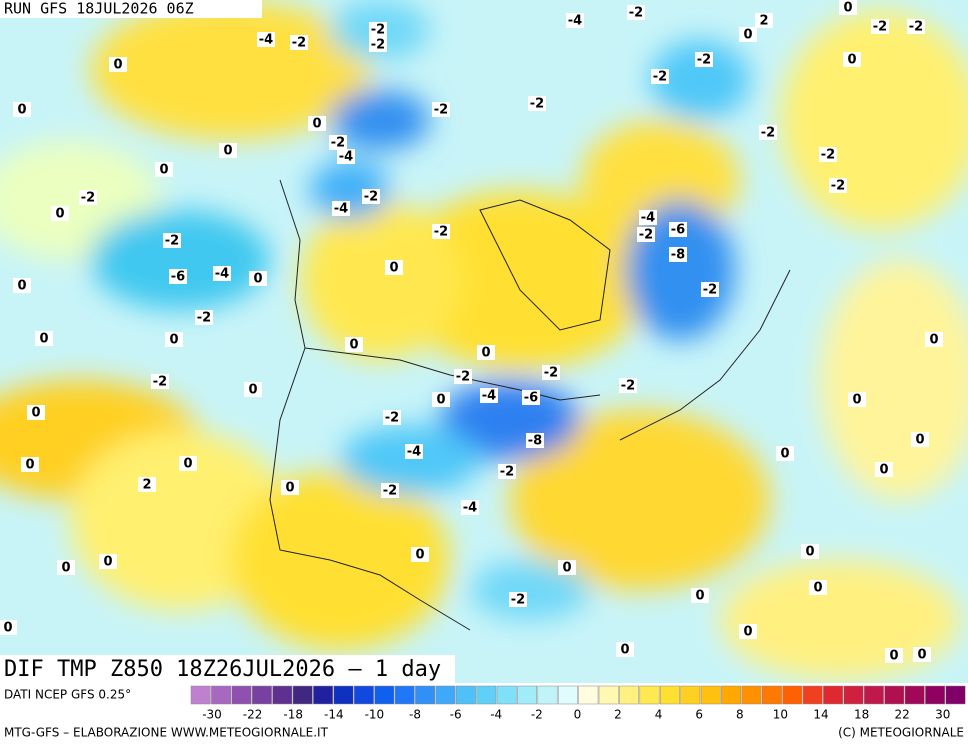 The width and height of the screenshot is (968, 749). Describe the element at coordinates (578, 703) in the screenshot. I see `color-bar: -30 -22 -18 -14 -10 -8 -6 -4 -2 0 2 4 6 8 10 14 18 22 30` at that location.